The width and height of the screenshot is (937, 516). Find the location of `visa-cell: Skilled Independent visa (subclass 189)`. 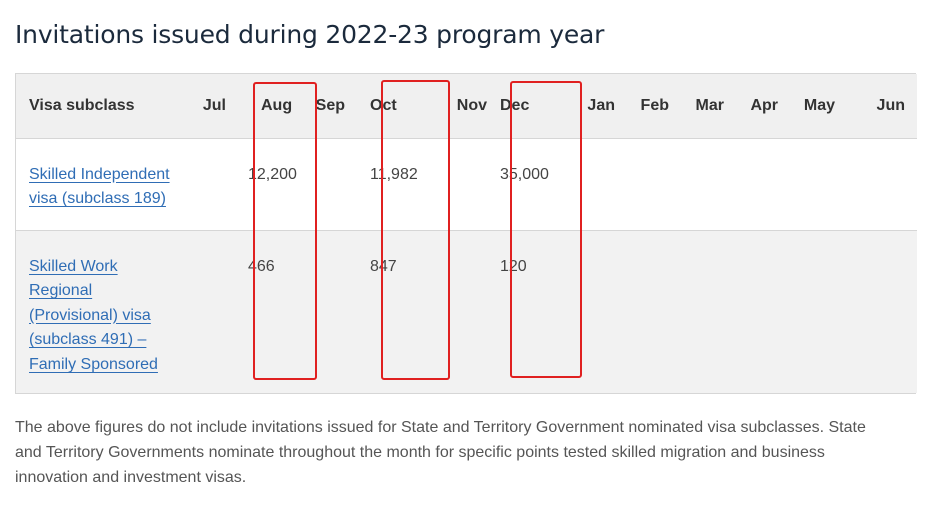

visa-cell: Skilled Independent visa (subclass 189) is located at coordinates (102, 184).